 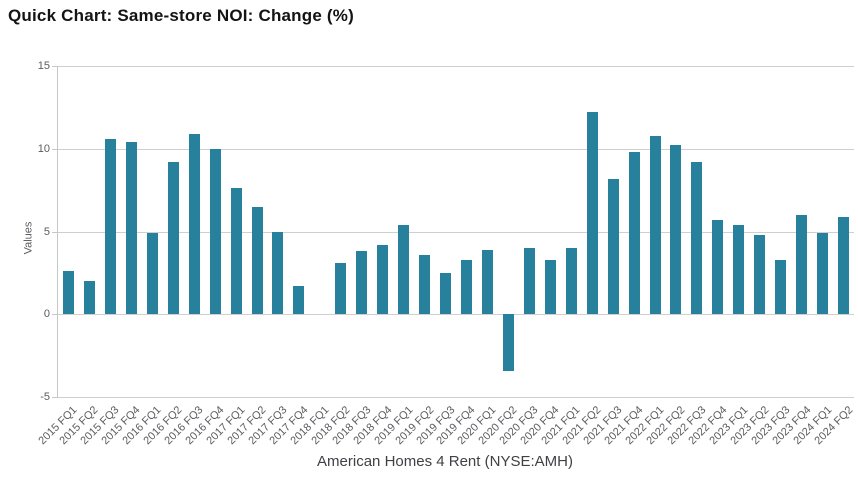 What do you see at coordinates (46, 314) in the screenshot?
I see `y-tick-label: 0` at bounding box center [46, 314].